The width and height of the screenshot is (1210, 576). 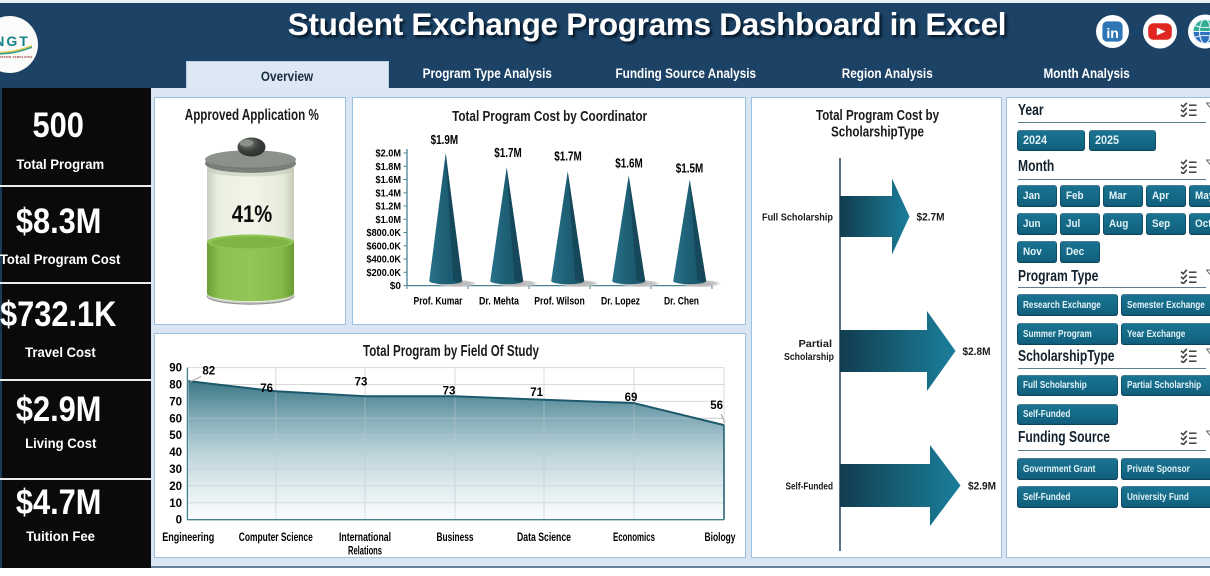 I want to click on svg-text: Data Science, so click(x=544, y=538).